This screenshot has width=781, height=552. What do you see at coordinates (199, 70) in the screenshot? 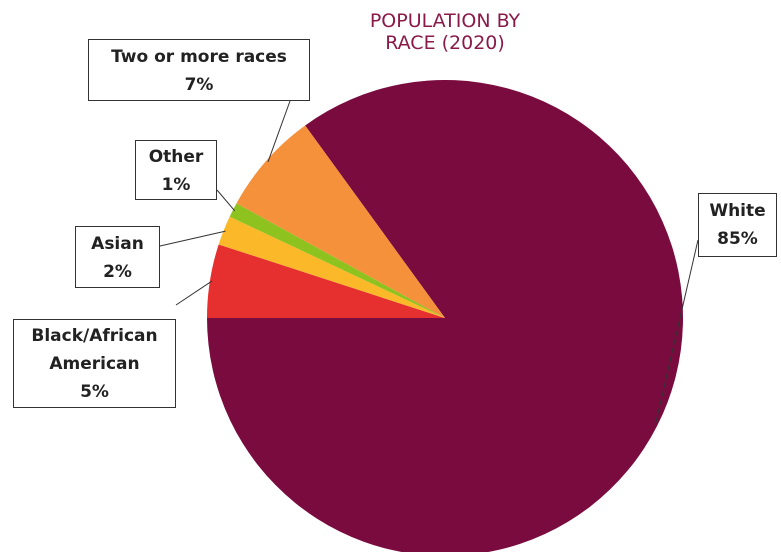
I see `label-two-or-more-races: Two or more races 7%` at bounding box center [199, 70].